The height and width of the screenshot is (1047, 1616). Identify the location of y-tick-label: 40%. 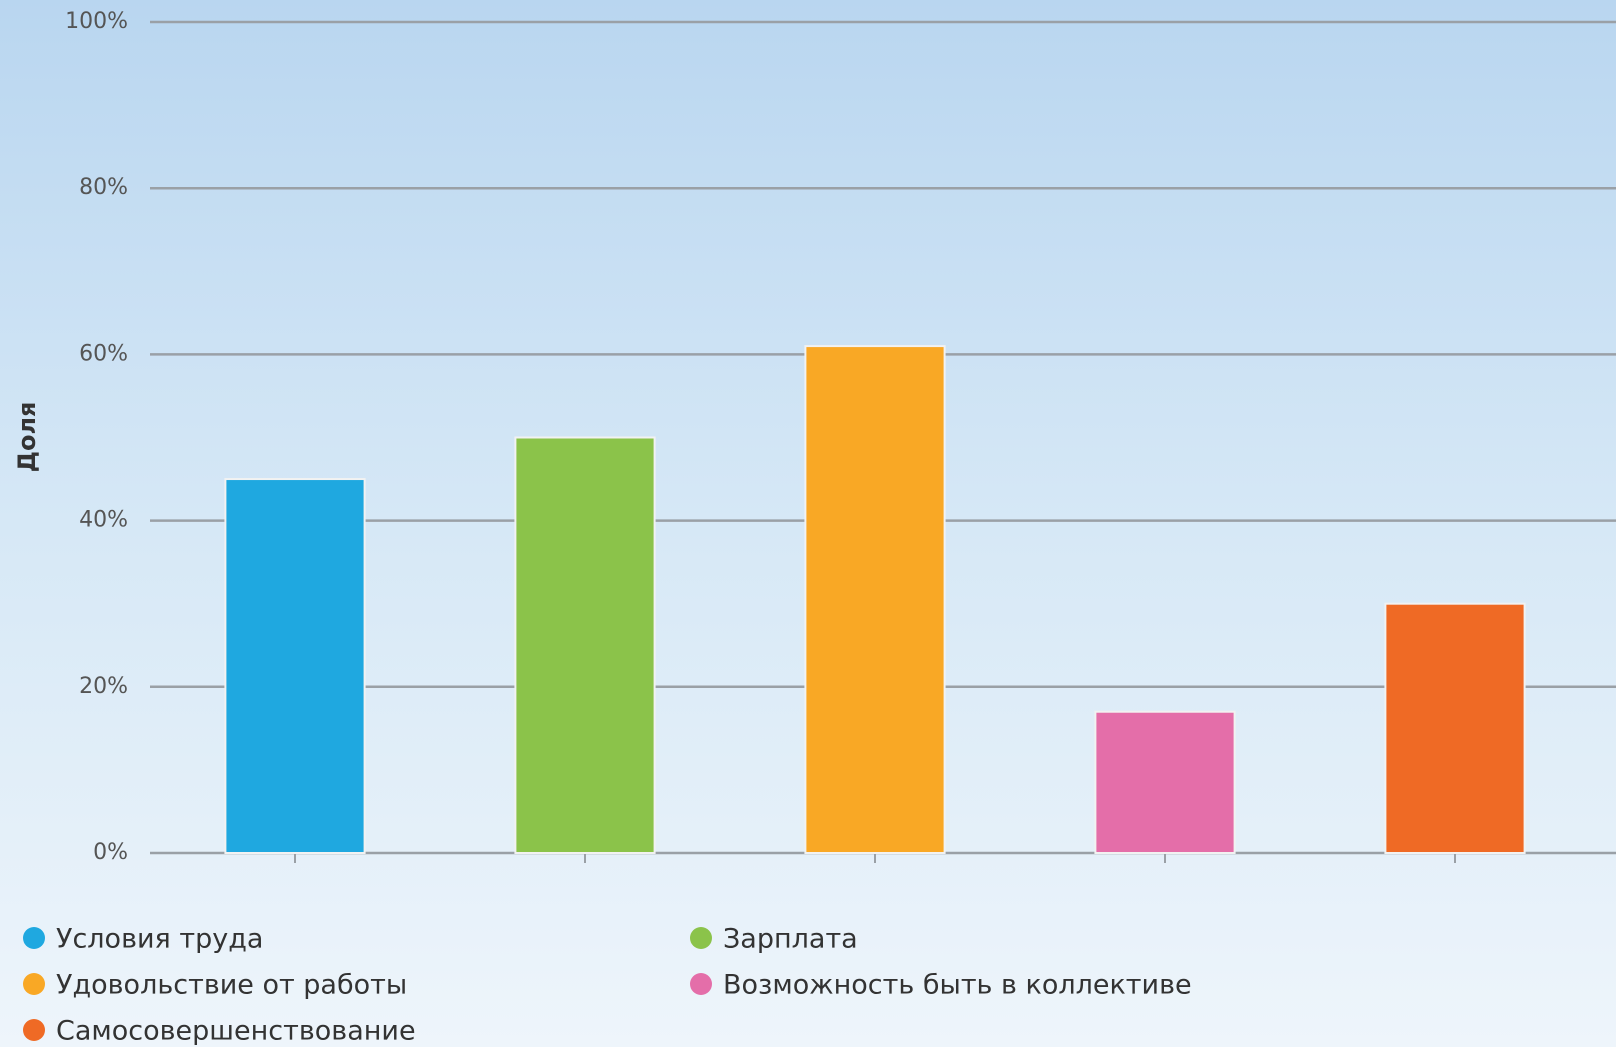
(103, 520).